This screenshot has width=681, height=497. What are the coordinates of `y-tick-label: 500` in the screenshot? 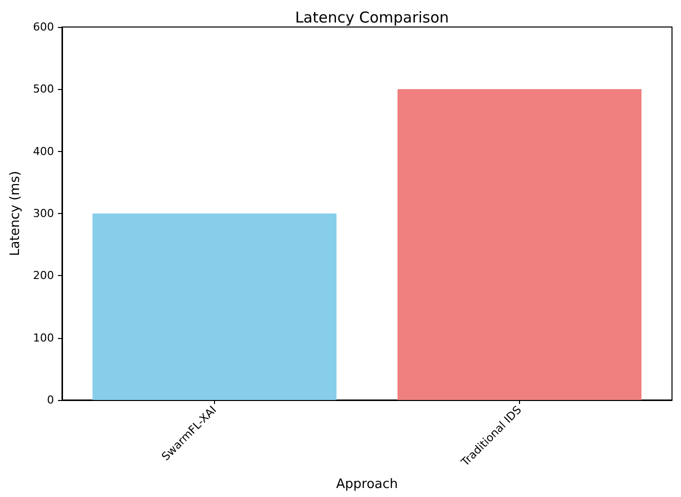 It's located at (43, 89).